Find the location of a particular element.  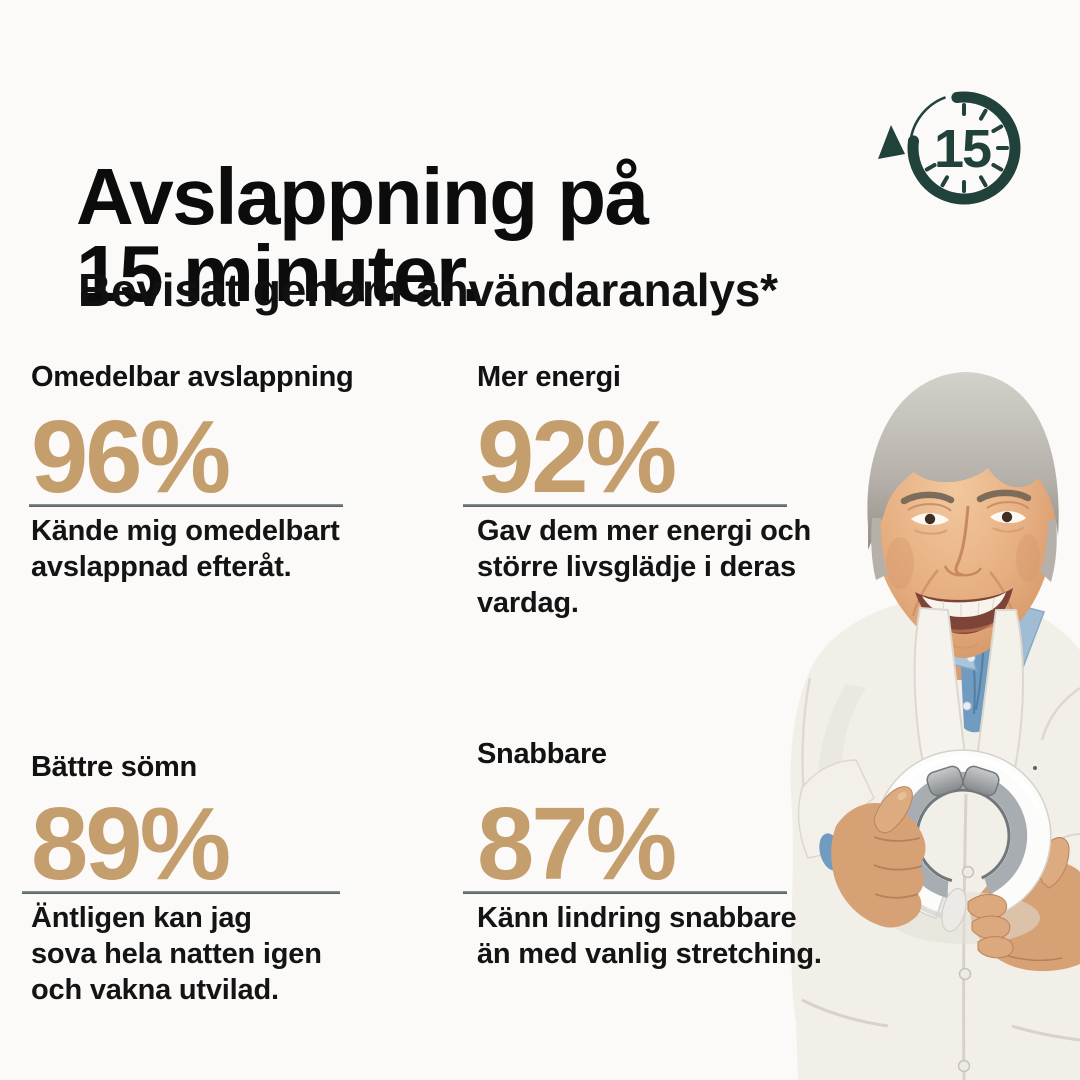

clock-15-icon: 15 is located at coordinates (949, 148).